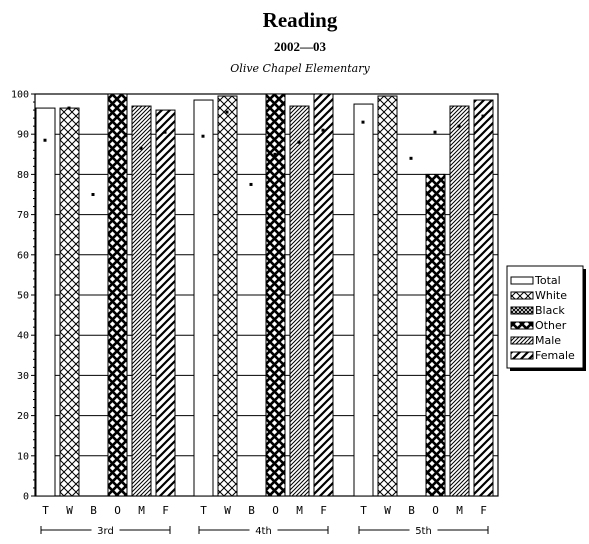  Describe the element at coordinates (363, 300) in the screenshot. I see `bar-5th-T` at that location.